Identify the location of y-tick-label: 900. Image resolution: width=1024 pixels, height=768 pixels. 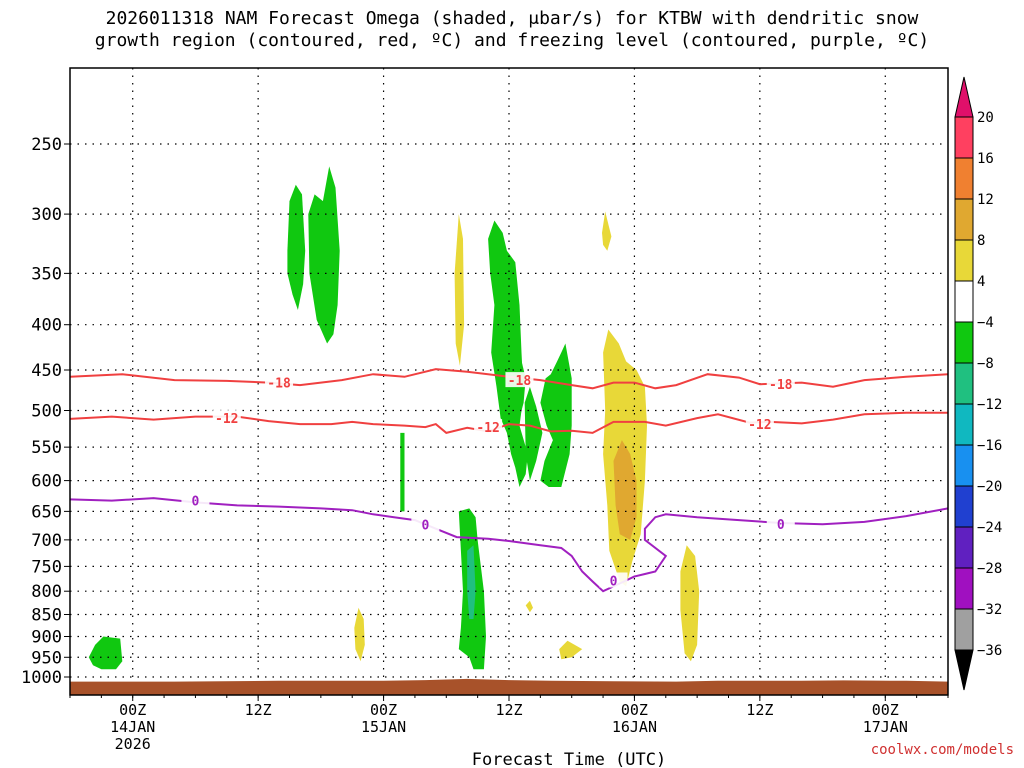
(46, 637).